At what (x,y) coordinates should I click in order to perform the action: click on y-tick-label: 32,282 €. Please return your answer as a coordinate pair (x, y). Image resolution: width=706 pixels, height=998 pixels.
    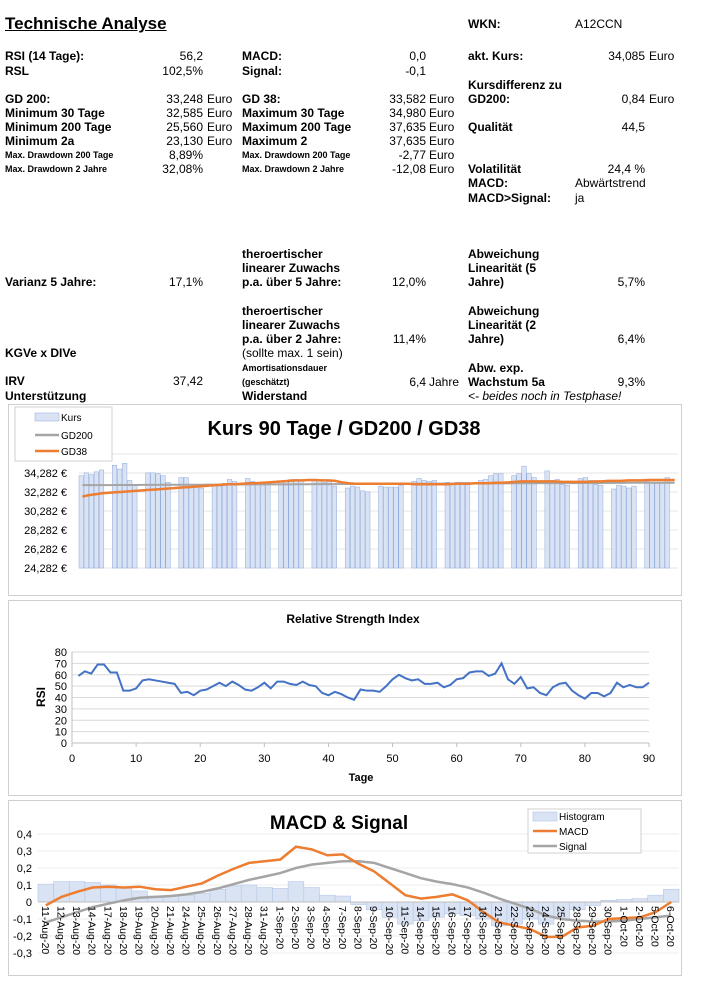
    Looking at the image, I should click on (45, 493).